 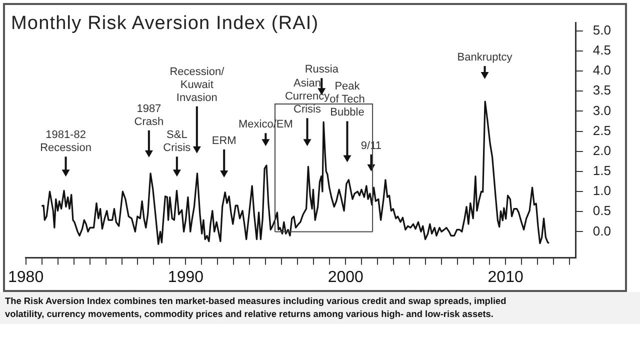 What do you see at coordinates (602, 90) in the screenshot?
I see `y-tick-label: 3.5` at bounding box center [602, 90].